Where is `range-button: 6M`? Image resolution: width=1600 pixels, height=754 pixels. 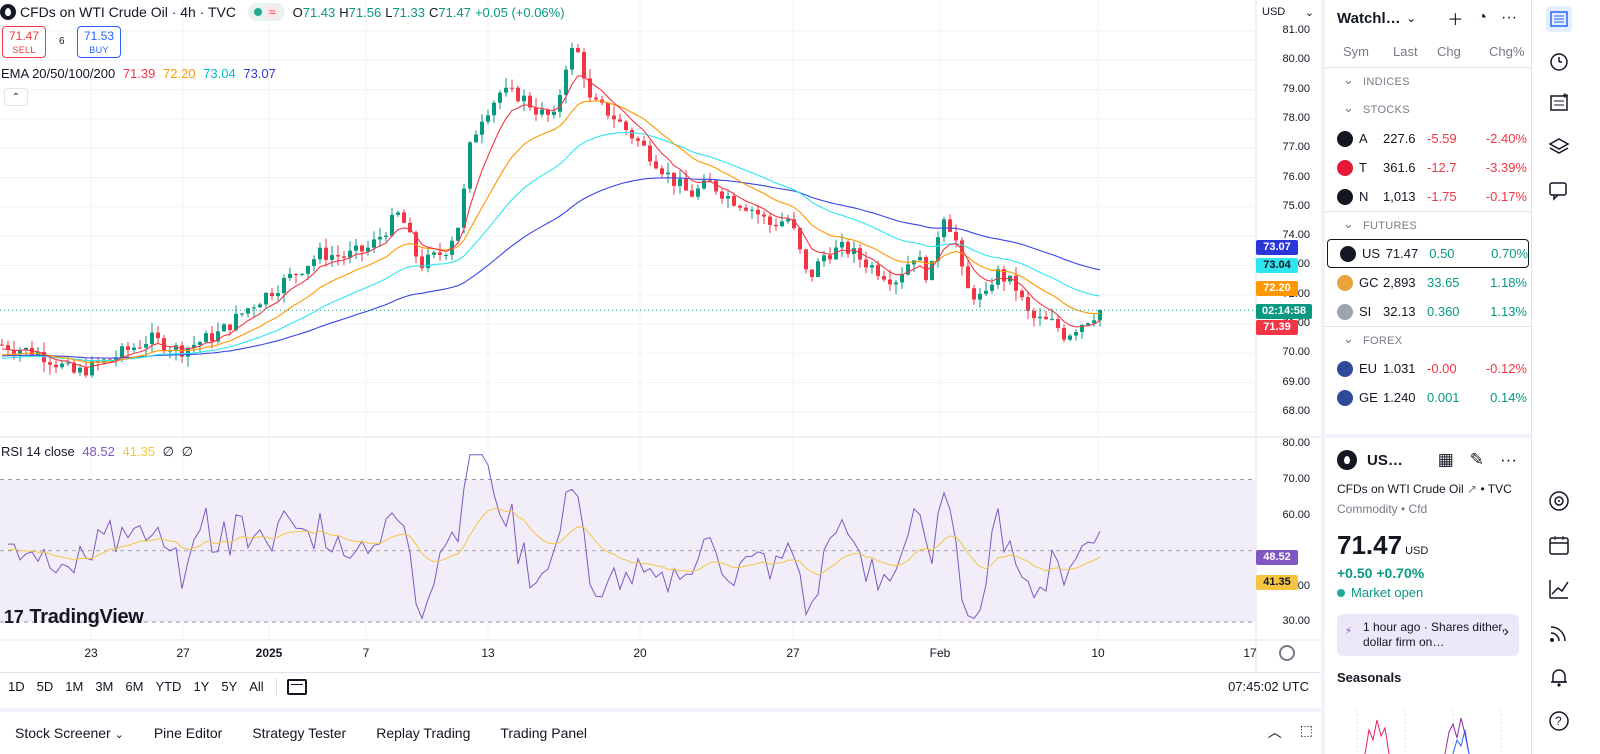
range-button: 6M is located at coordinates (134, 686).